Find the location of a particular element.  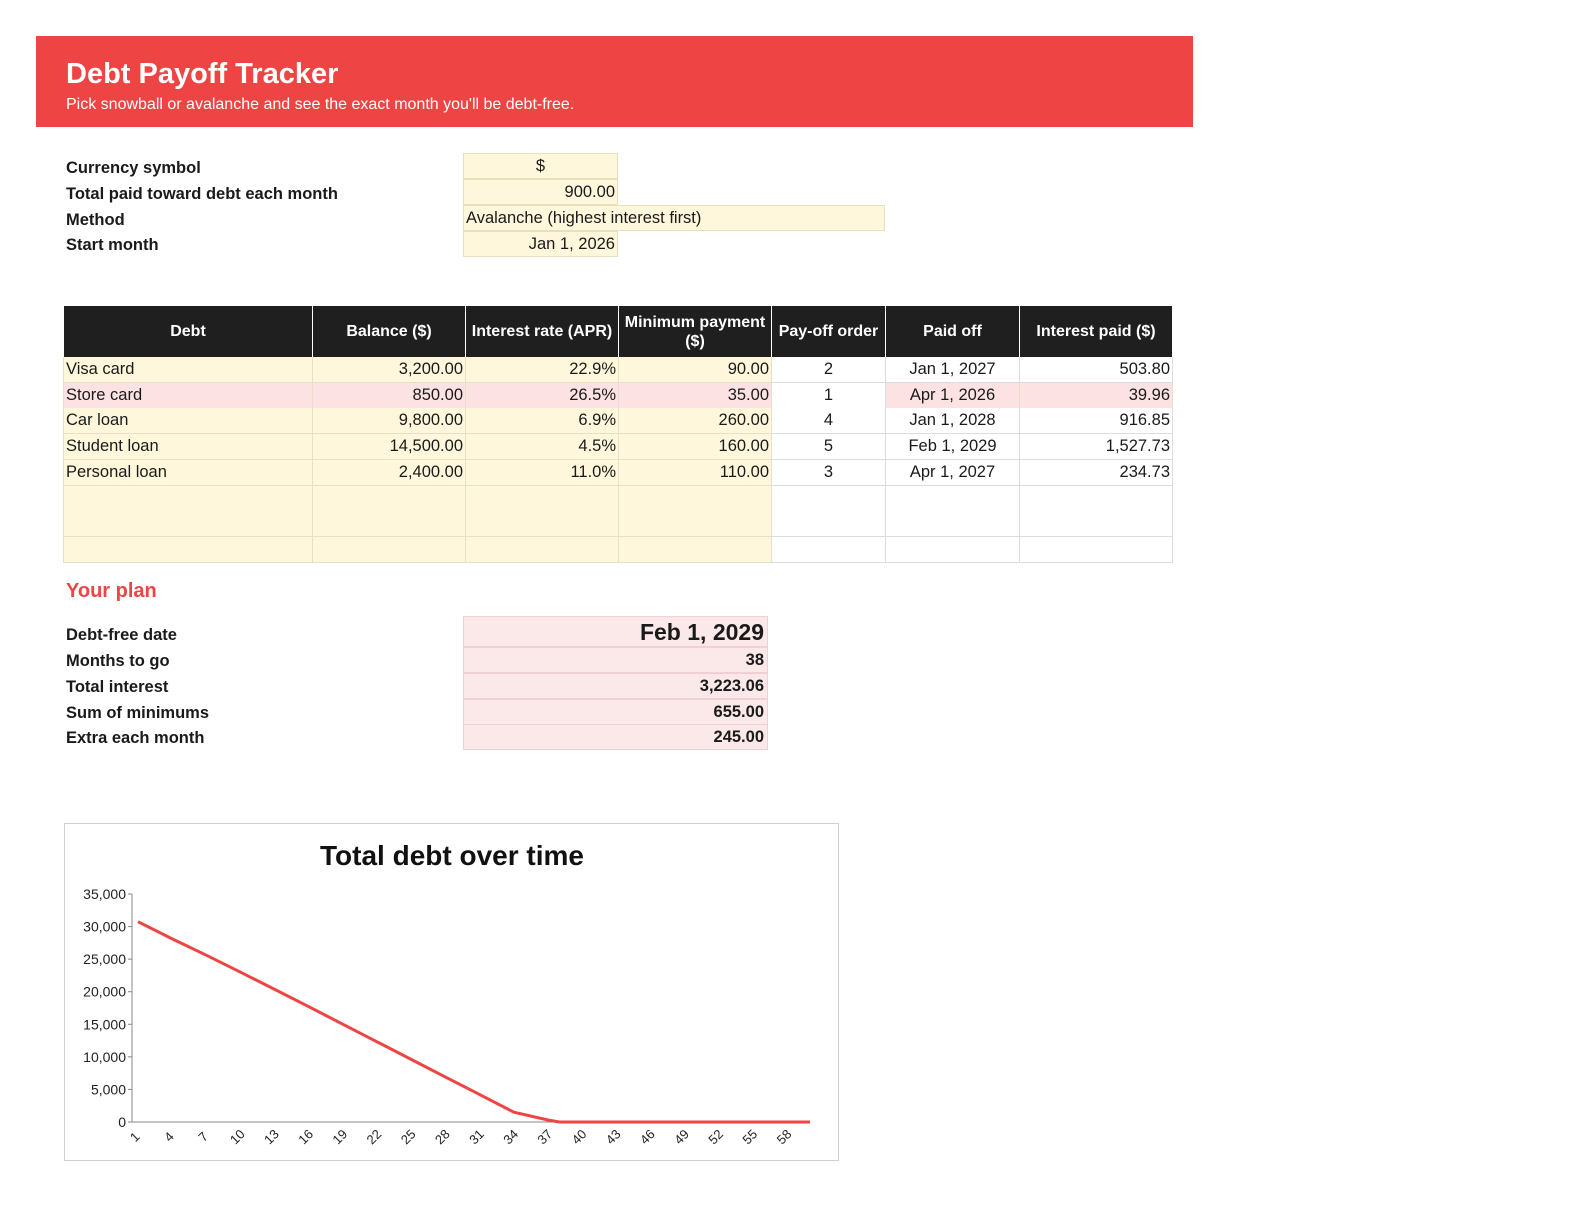

table-cell: 9,800.00 is located at coordinates (389, 421).